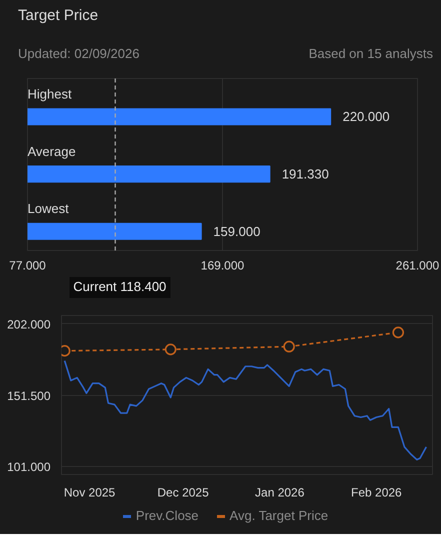  Describe the element at coordinates (278, 516) in the screenshot. I see `legend-label: Avg. Target Price` at that location.